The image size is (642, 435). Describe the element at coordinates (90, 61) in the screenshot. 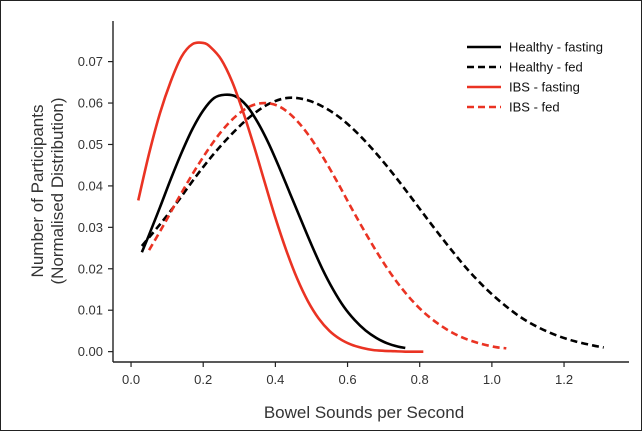

I see `y-tick-label: 0.07` at that location.